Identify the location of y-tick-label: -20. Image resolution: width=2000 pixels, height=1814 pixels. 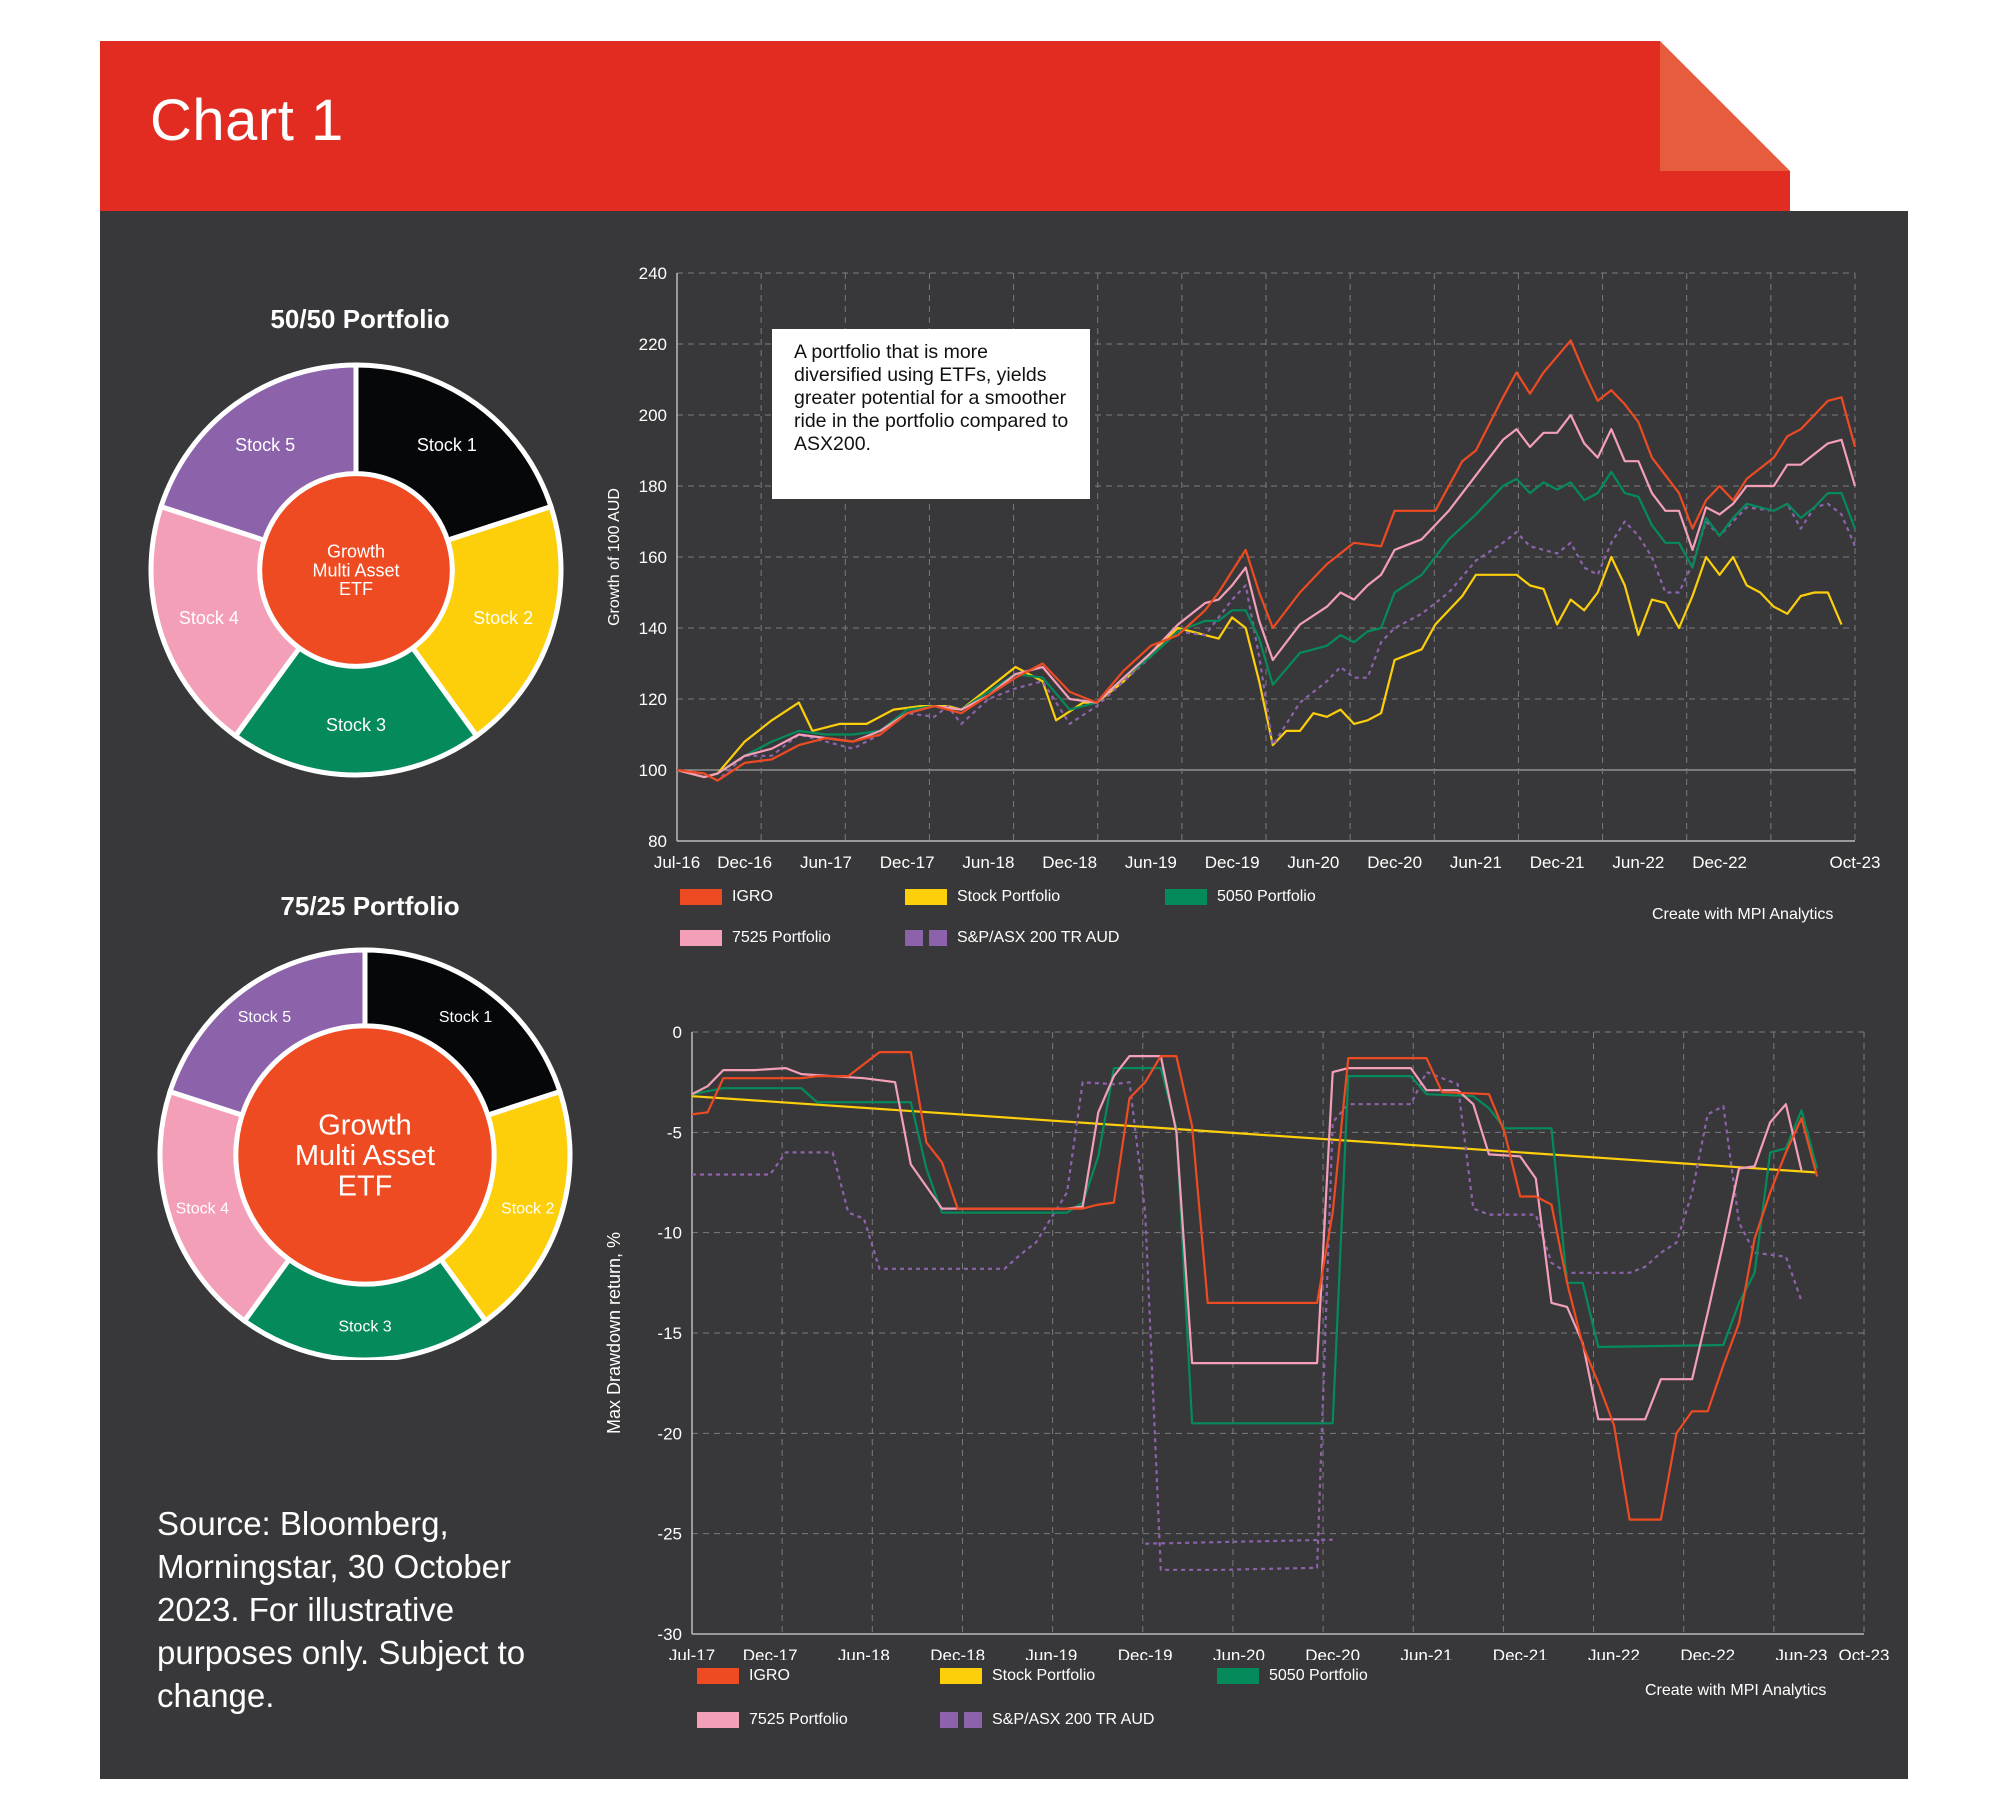
(669, 1433).